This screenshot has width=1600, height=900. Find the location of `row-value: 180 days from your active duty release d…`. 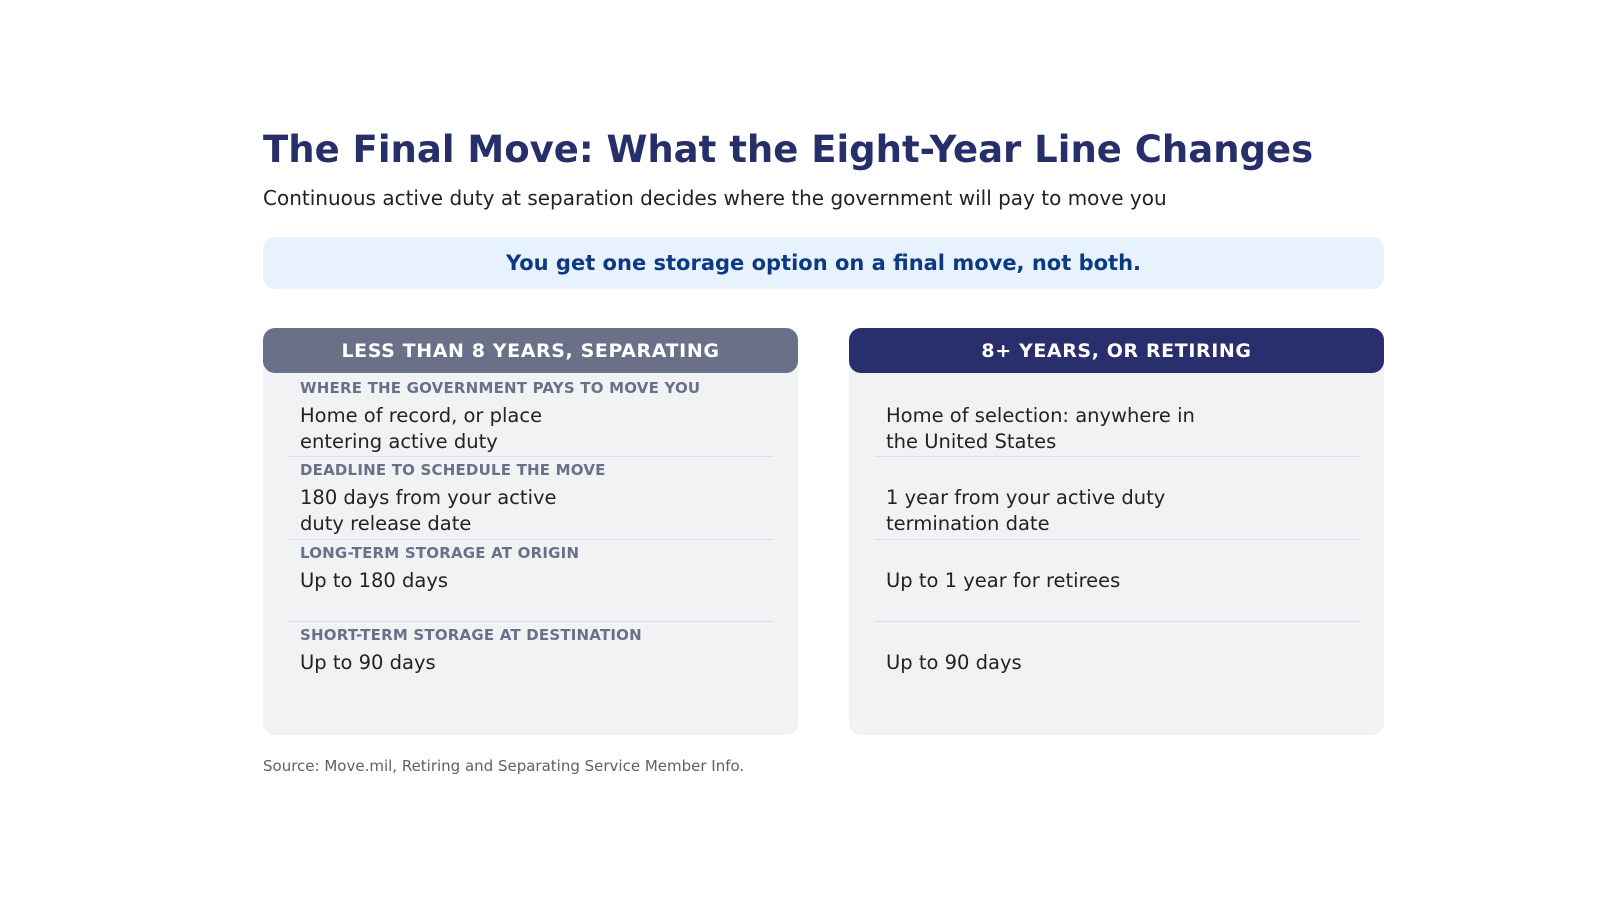

row-value: 180 days from your active duty release d… is located at coordinates (428, 510).